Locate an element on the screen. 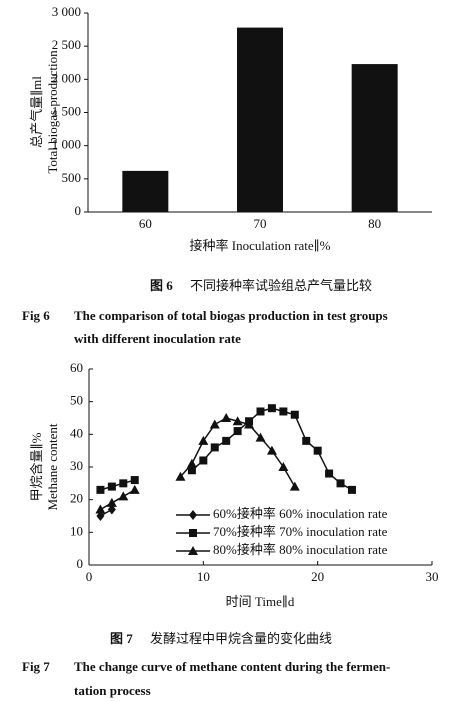  series-line is located at coordinates (198, 464).